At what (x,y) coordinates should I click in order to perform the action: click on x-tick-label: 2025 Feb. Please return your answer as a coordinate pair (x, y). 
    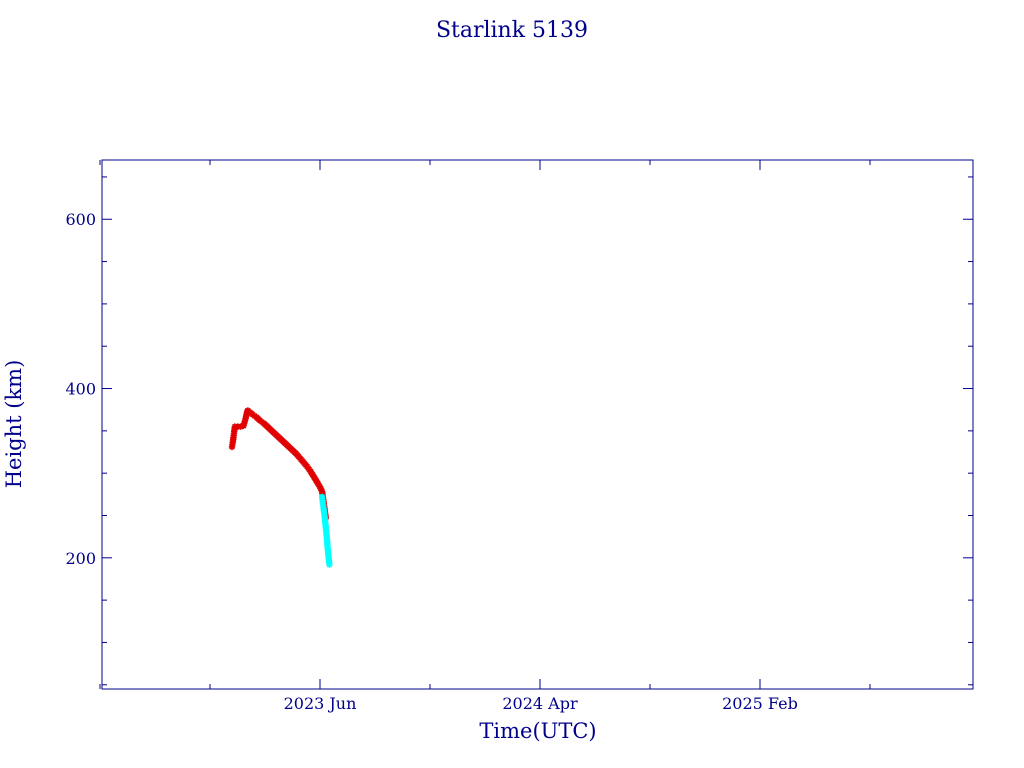
    Looking at the image, I should click on (760, 703).